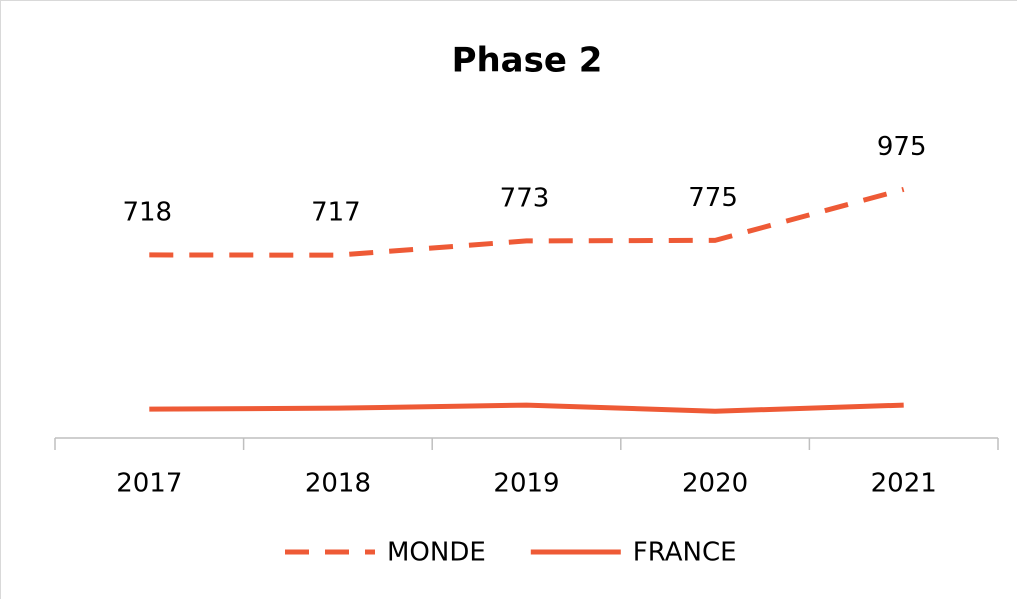 The height and width of the screenshot is (603, 1017). Describe the element at coordinates (149, 484) in the screenshot. I see `x-tick-label: 2017` at that location.